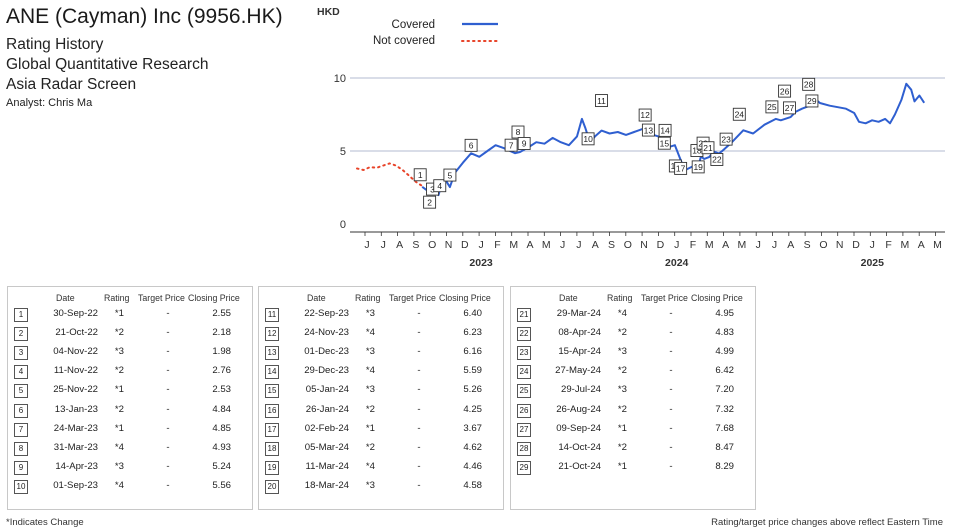  Describe the element at coordinates (55, 44) in the screenshot. I see `subtitle-rating-history: Rating History` at that location.